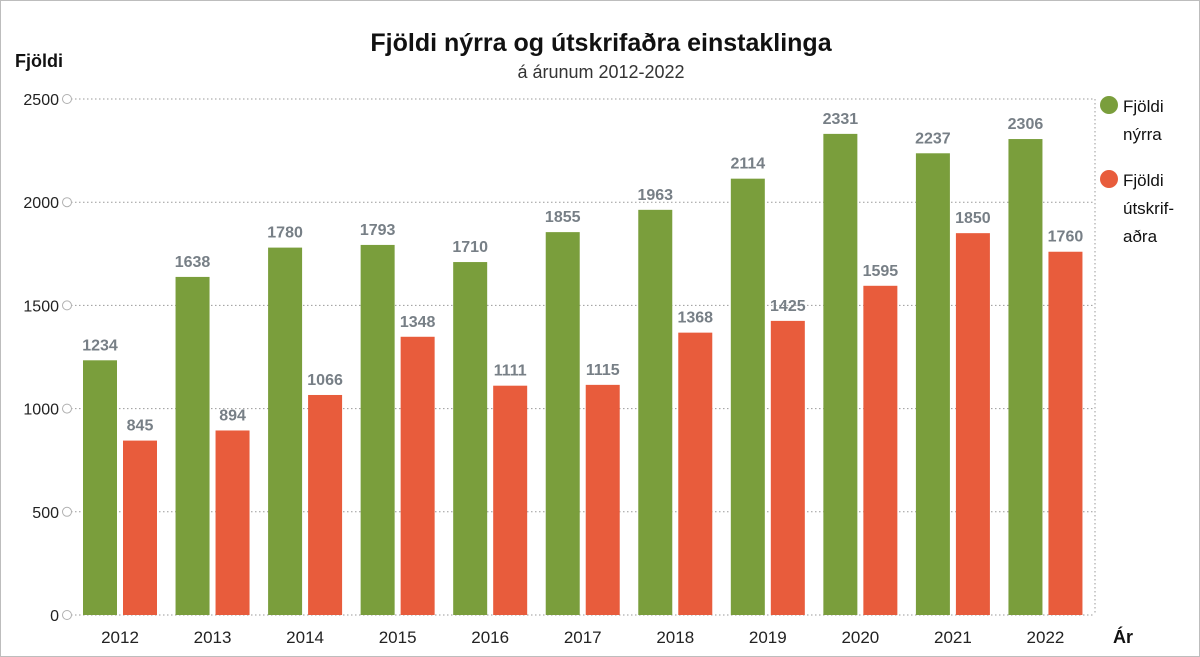  Describe the element at coordinates (601, 43) in the screenshot. I see `chart-title: Fjöldi nýrra og útskrifaðra einstaklinga` at that location.